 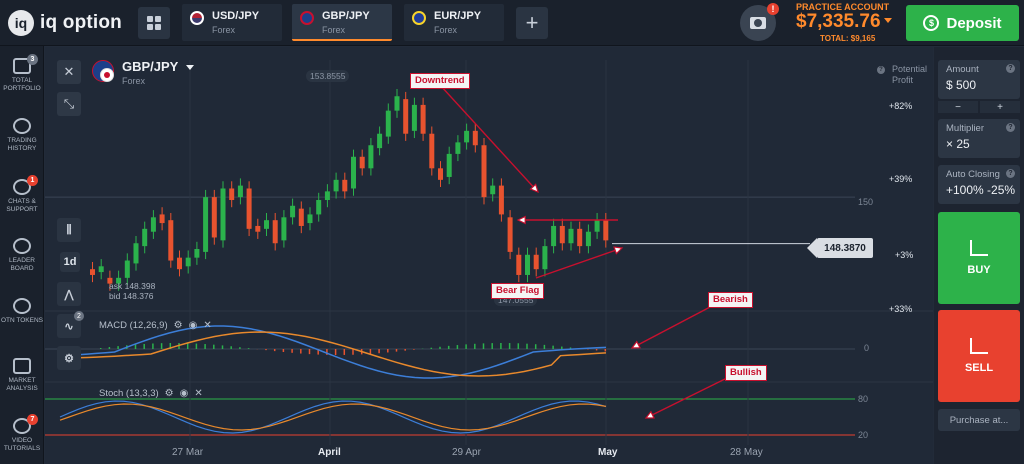 I want to click on amount-label: Amount, so click(x=962, y=69).